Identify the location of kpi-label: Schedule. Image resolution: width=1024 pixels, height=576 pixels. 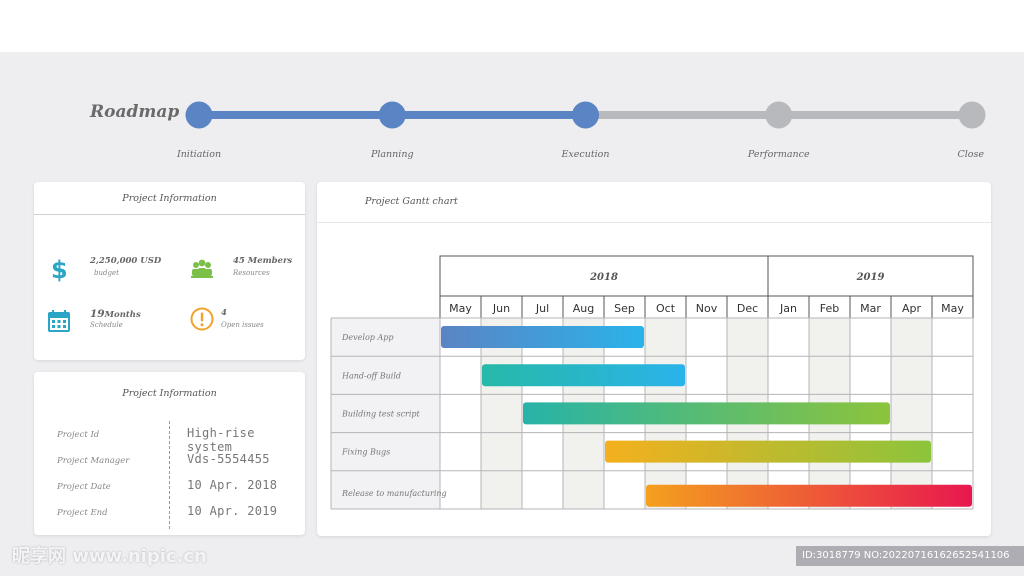
(106, 325).